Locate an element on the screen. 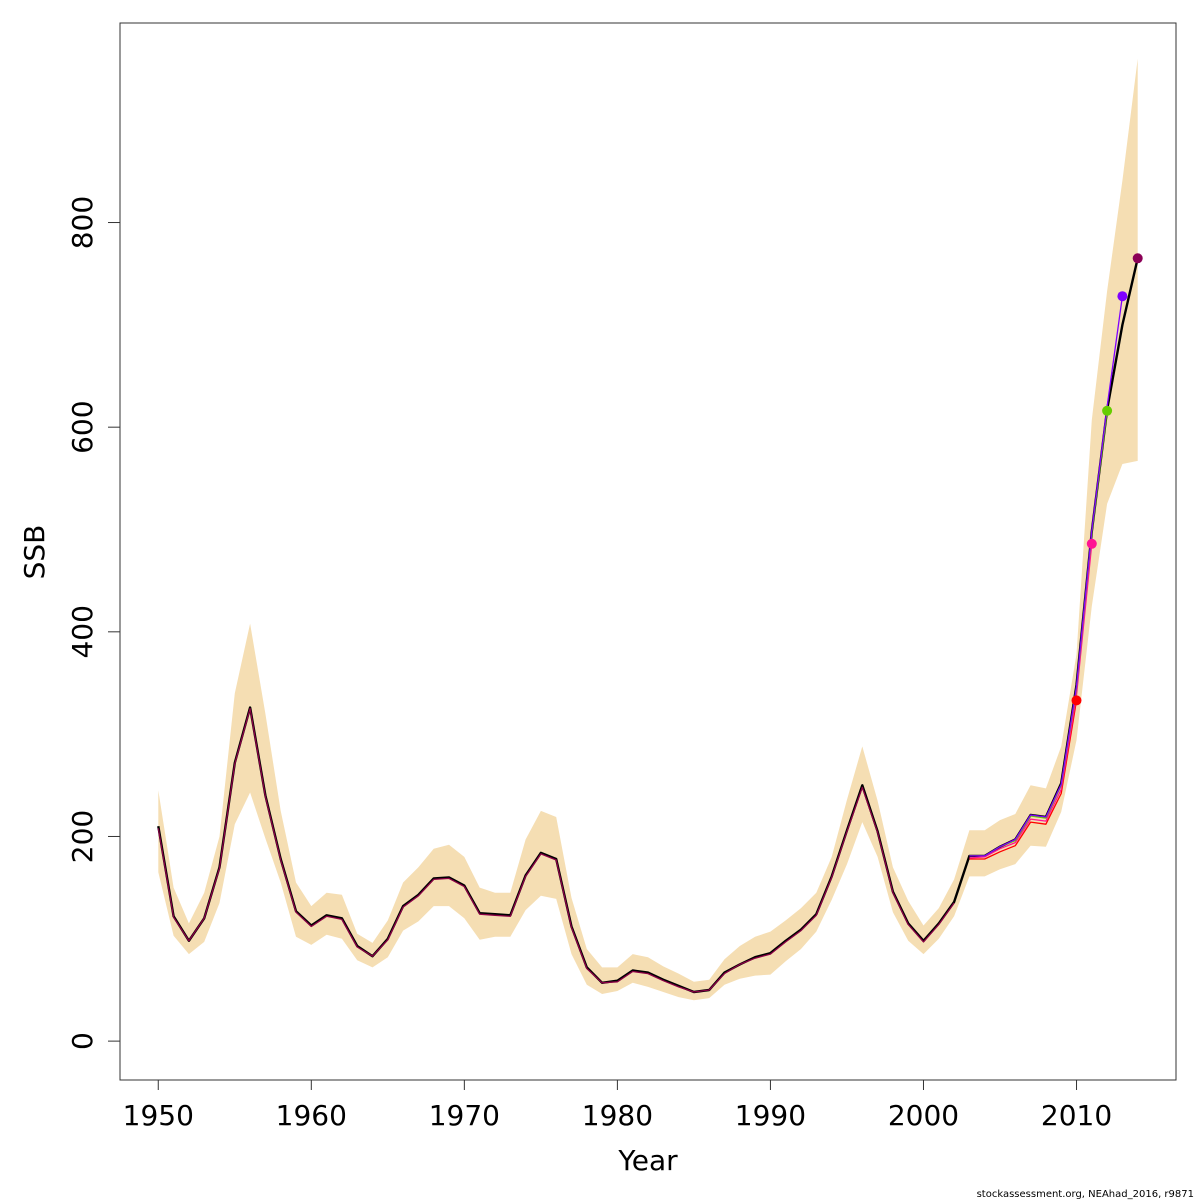 Image resolution: width=1200 pixels, height=1200 pixels. terminal-point-2011 is located at coordinates (1091, 543).